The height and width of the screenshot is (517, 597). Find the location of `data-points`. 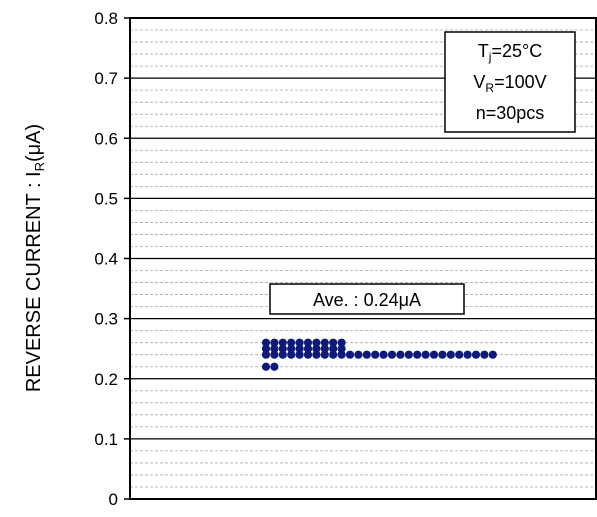

data-points is located at coordinates (379, 354).